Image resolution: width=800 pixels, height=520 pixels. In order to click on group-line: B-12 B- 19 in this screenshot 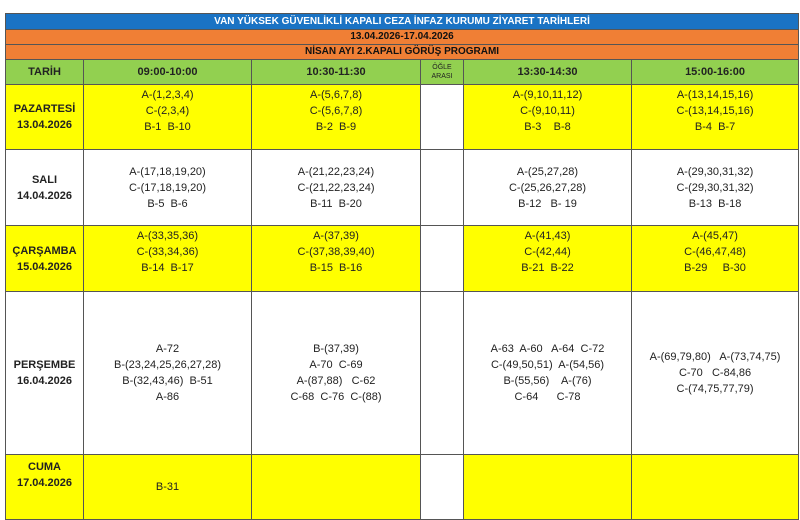, I will do `click(547, 203)`.